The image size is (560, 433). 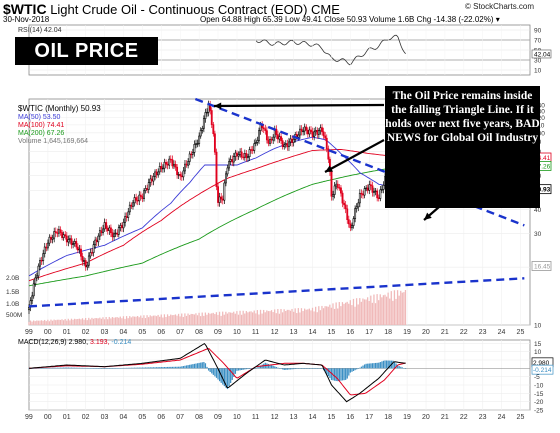 What do you see at coordinates (276, 292) in the screenshot?
I see `triangle-base-line` at bounding box center [276, 292].